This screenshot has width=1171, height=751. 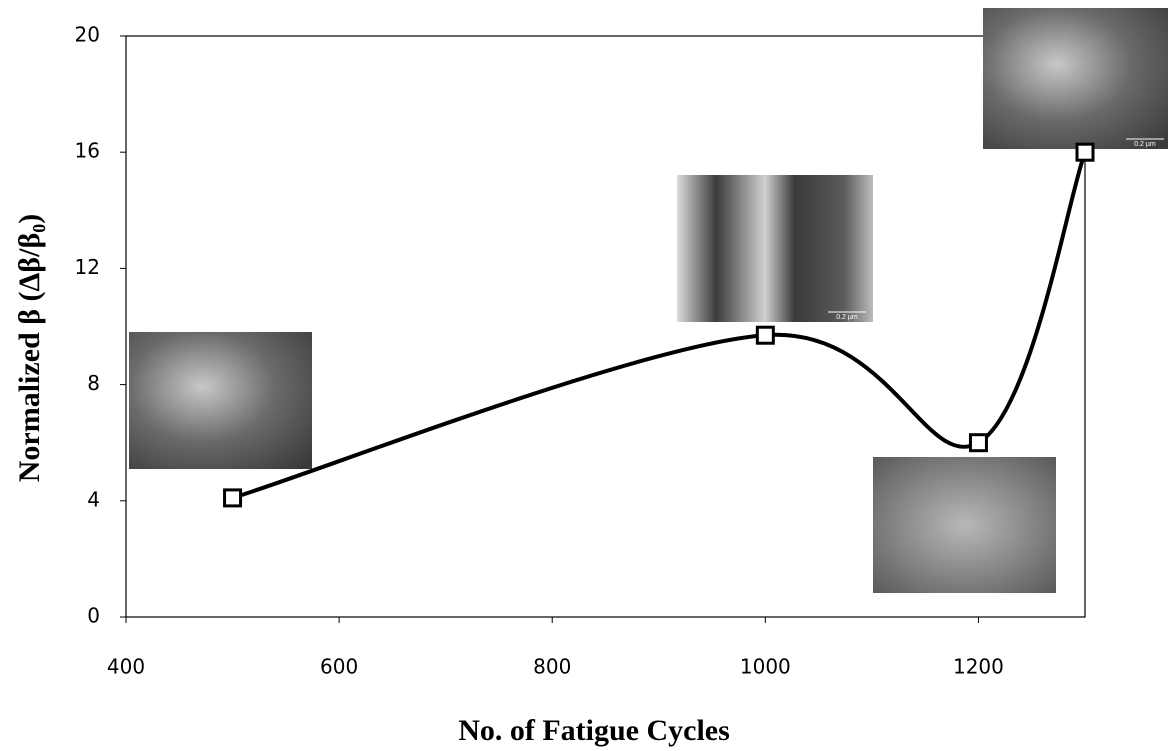 What do you see at coordinates (339, 667) in the screenshot?
I see `x-tick-label: 600` at bounding box center [339, 667].